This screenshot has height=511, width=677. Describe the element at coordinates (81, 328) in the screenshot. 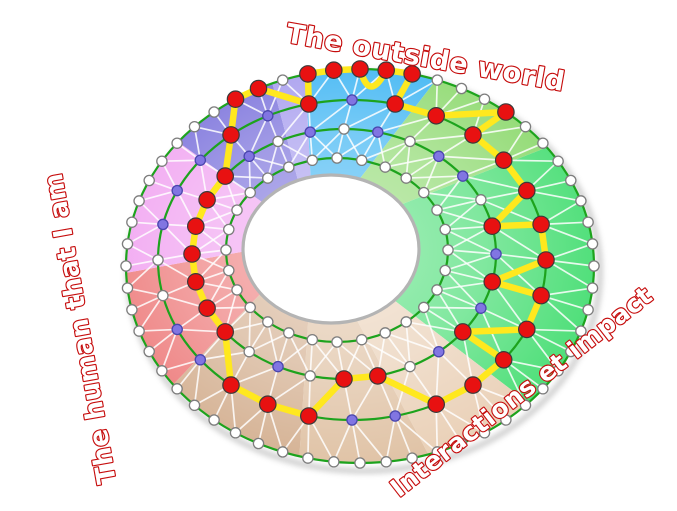

I see `label-human-that-i-am: The human that I am` at that location.